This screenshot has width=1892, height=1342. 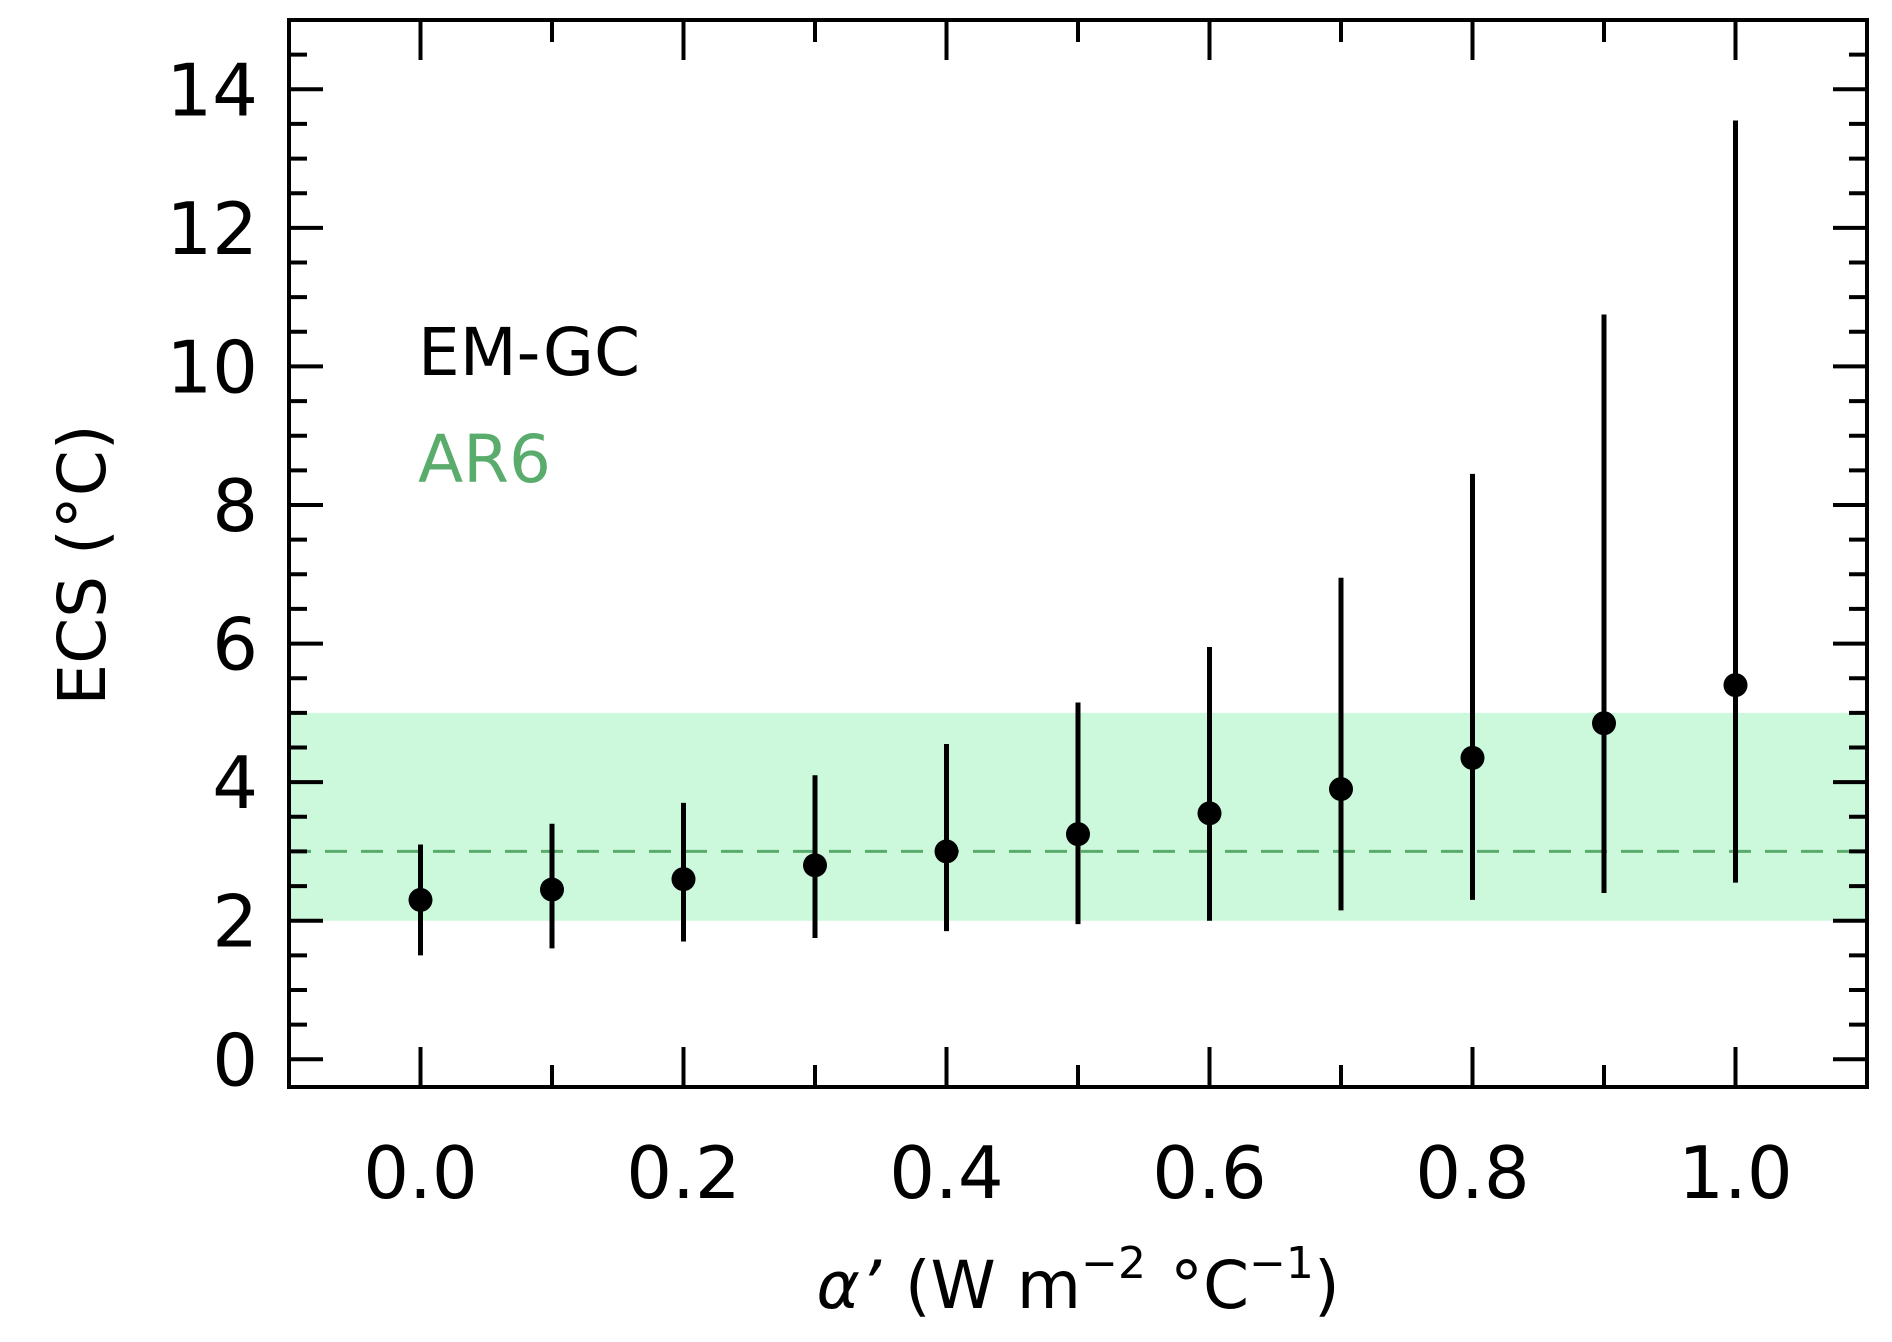 What do you see at coordinates (420, 1173) in the screenshot?
I see `x-tick-label: 0.0` at bounding box center [420, 1173].